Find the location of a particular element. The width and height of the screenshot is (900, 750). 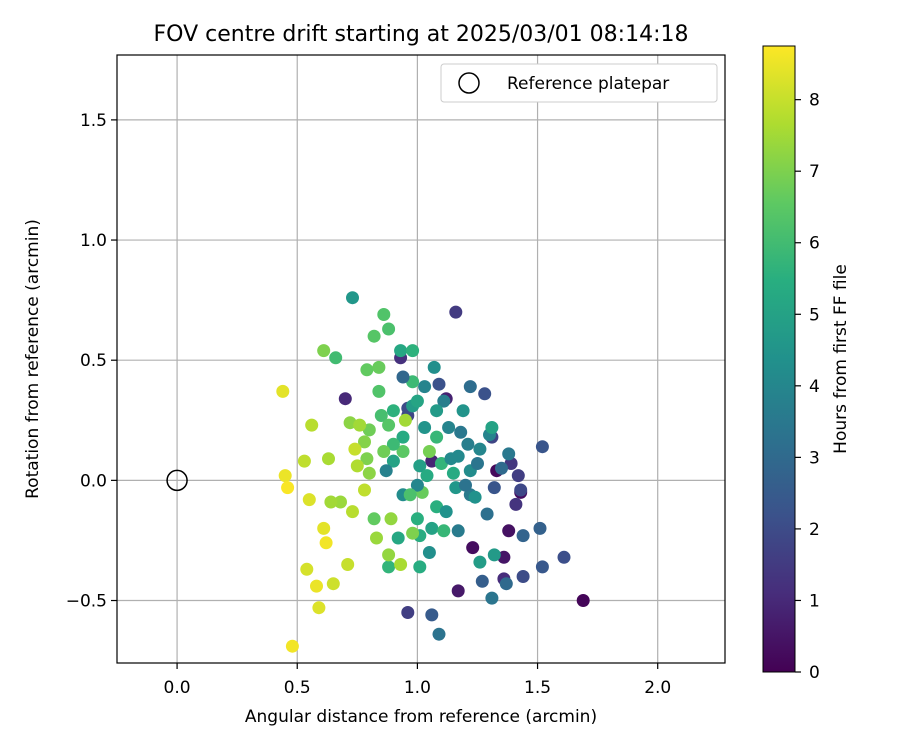

x-tick-label: 1.5 is located at coordinates (537, 688).